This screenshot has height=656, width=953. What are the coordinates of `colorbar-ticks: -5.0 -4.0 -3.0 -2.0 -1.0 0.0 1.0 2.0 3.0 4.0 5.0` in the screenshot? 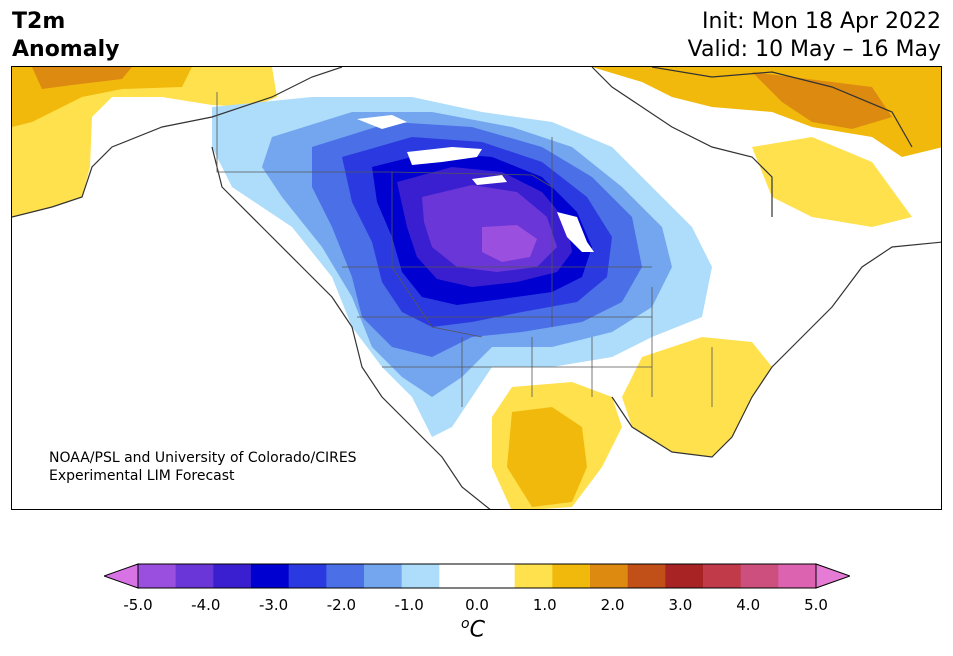 It's located at (476, 606).